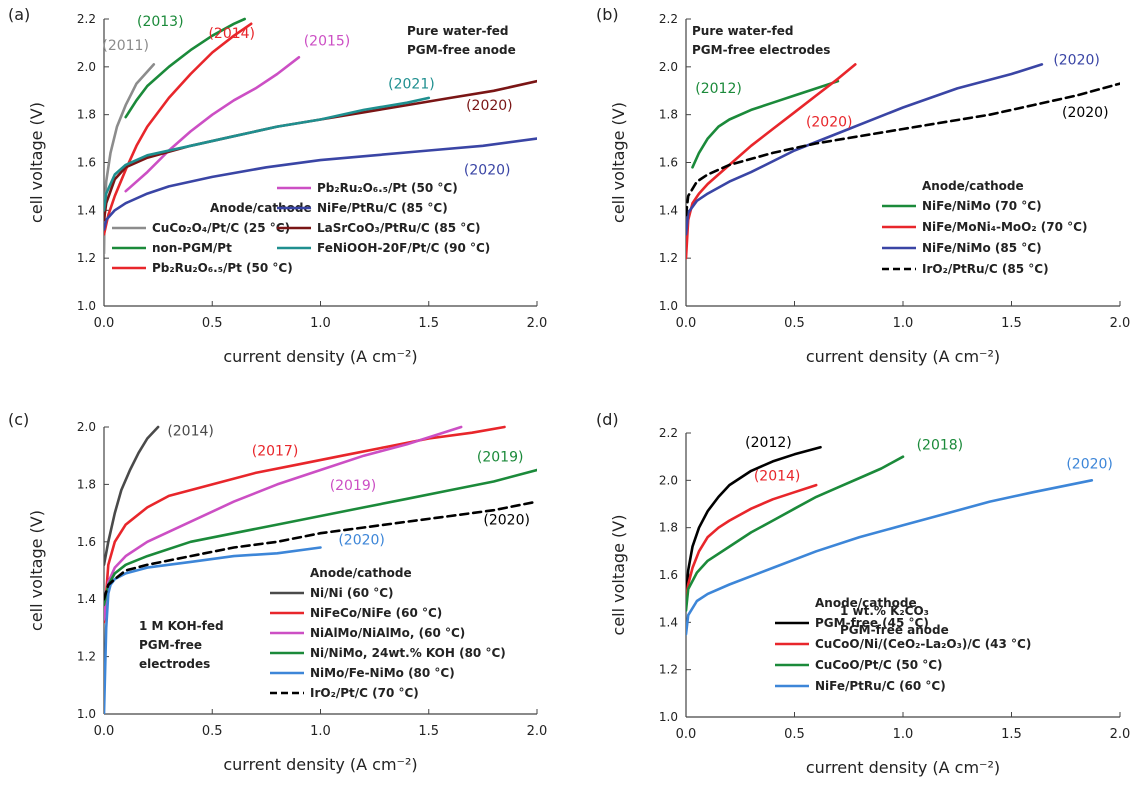  What do you see at coordinates (387, 633) in the screenshot?
I see `legend-label: NiAlMo/NiAlMo, (60 °C)` at bounding box center [387, 633].